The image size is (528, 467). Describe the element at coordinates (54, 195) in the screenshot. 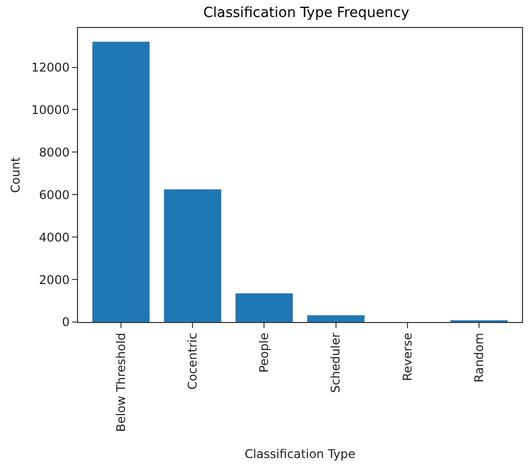

I see `y-tick-label: 6000` at that location.